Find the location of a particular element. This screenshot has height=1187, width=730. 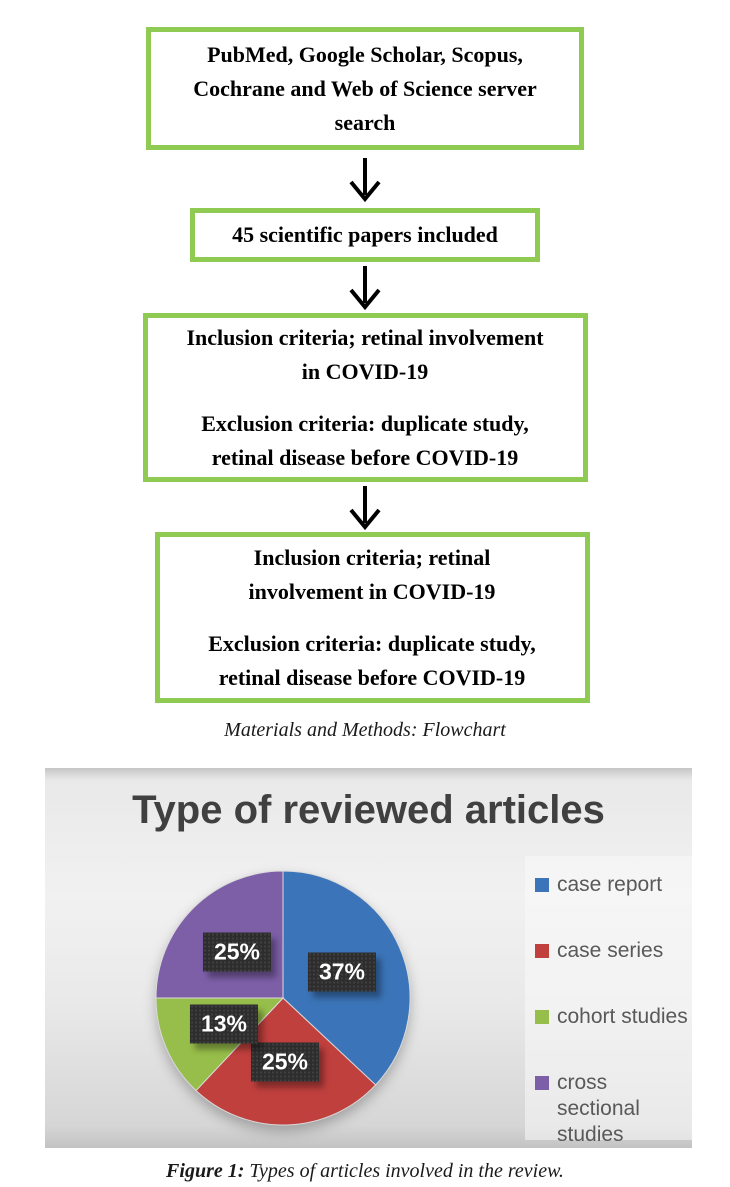

flowchart-caption: Materials and Methods: Flowchart is located at coordinates (365, 730).